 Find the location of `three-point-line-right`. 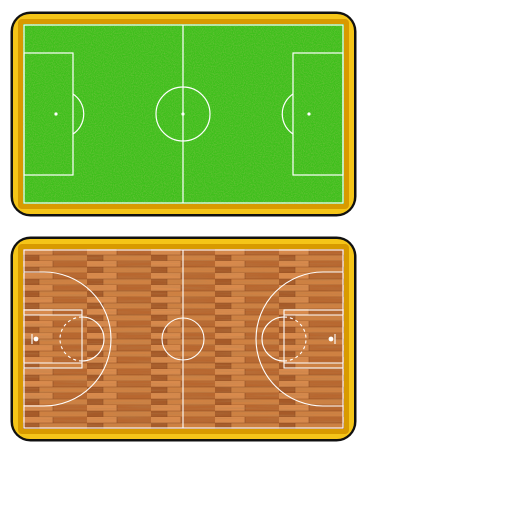

three-point-line-right is located at coordinates (299, 339).